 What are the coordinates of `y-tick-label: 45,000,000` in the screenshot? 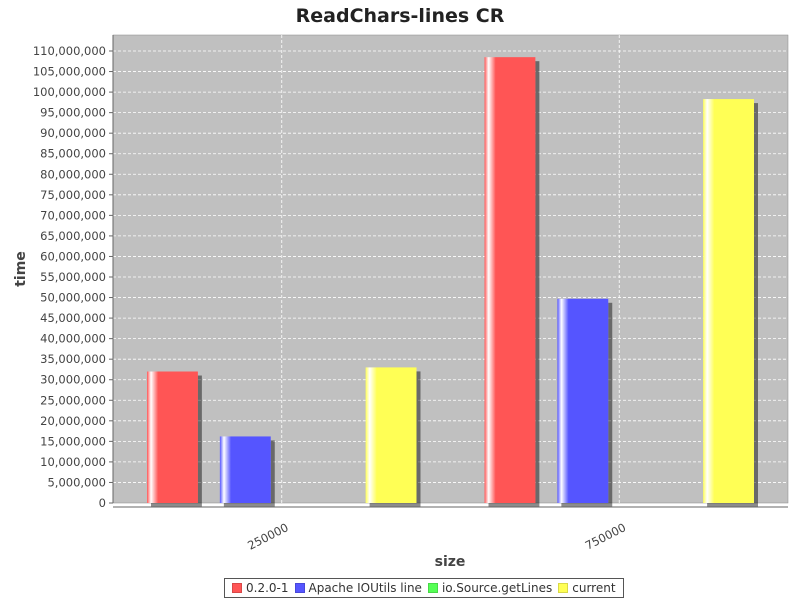 It's located at (73, 318).